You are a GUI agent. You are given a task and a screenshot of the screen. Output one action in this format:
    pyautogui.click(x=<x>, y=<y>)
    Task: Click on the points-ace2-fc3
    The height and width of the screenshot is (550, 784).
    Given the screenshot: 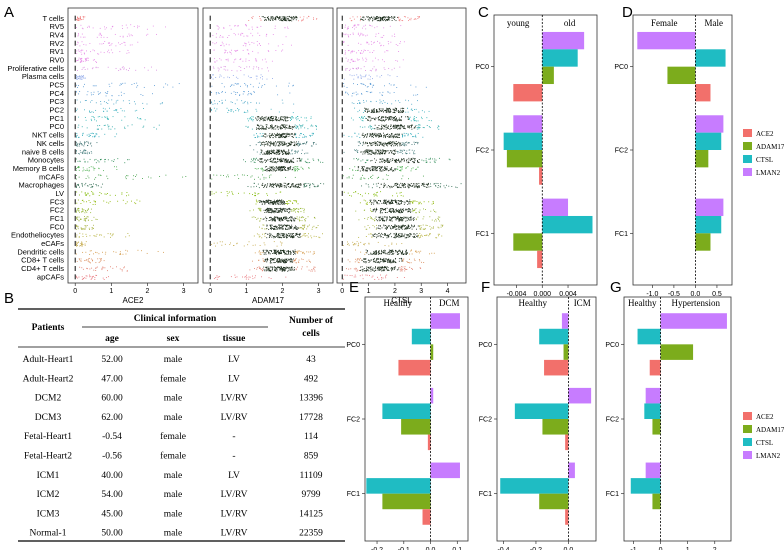 What is the action you would take?
    pyautogui.click(x=107, y=202)
    